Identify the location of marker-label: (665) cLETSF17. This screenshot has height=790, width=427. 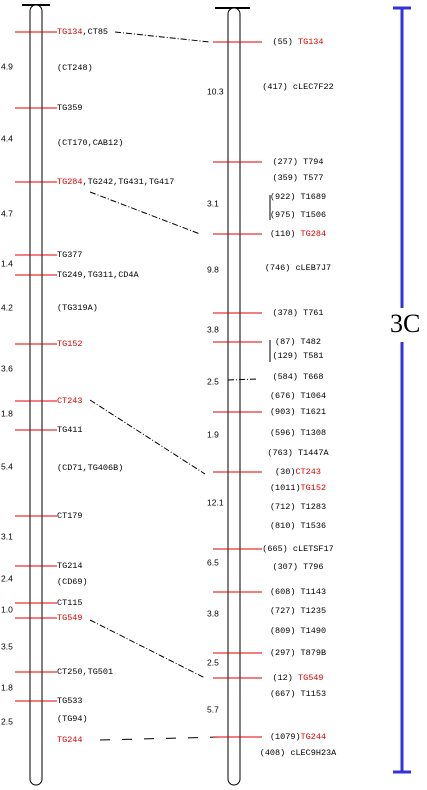
(297, 549).